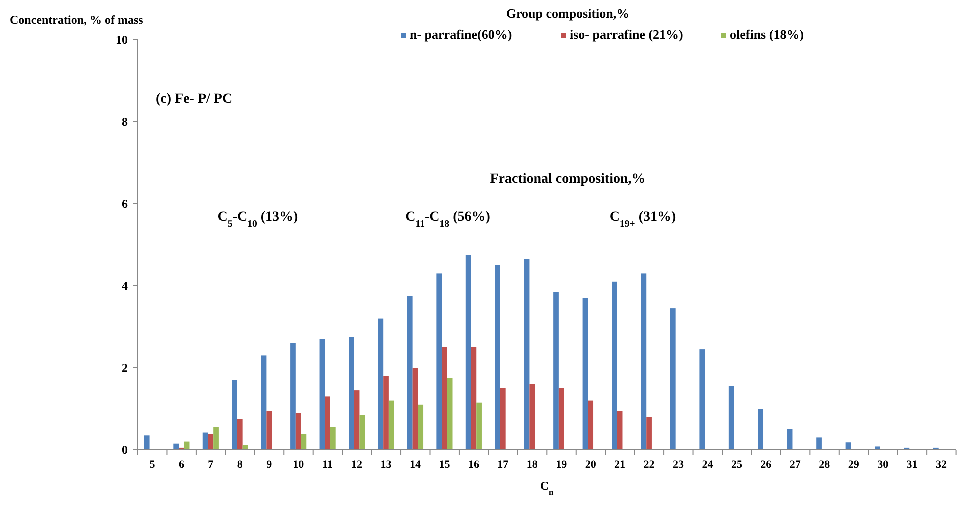  I want to click on x-tick-label: 10, so click(299, 465).